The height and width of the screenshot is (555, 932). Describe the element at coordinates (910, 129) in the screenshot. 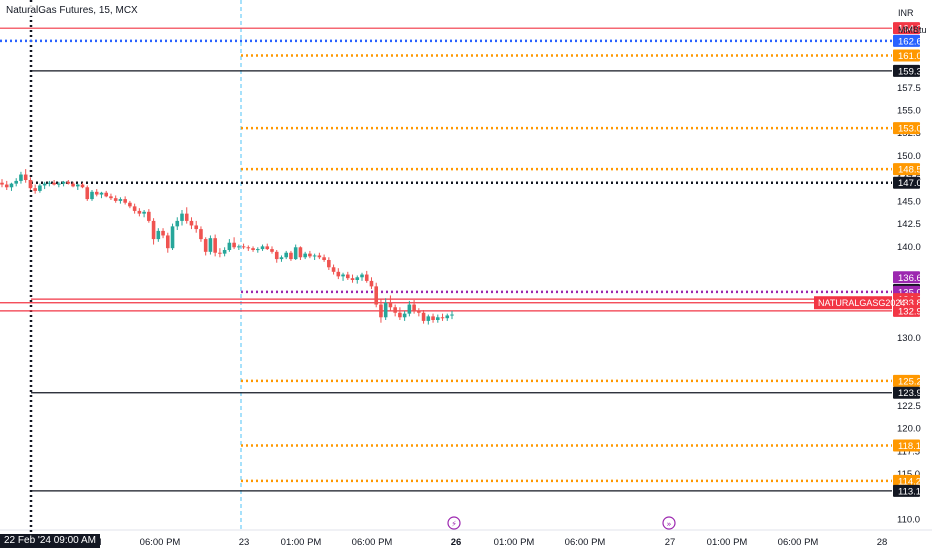

I see `price-axis-badge-label: 153.0` at that location.